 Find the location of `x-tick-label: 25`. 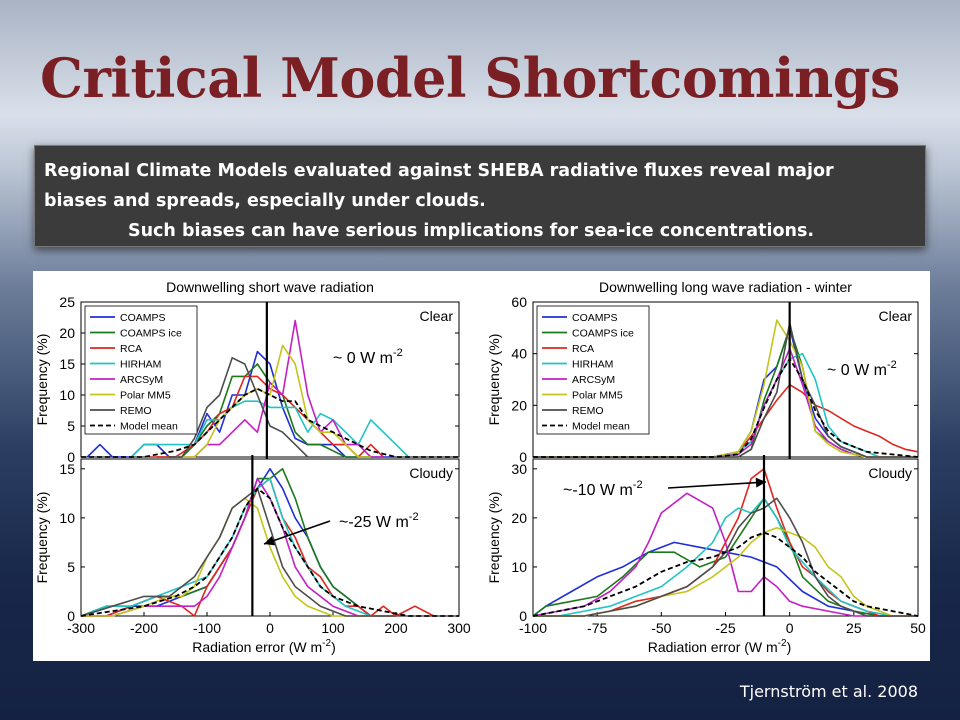

x-tick-label: 25 is located at coordinates (854, 628).